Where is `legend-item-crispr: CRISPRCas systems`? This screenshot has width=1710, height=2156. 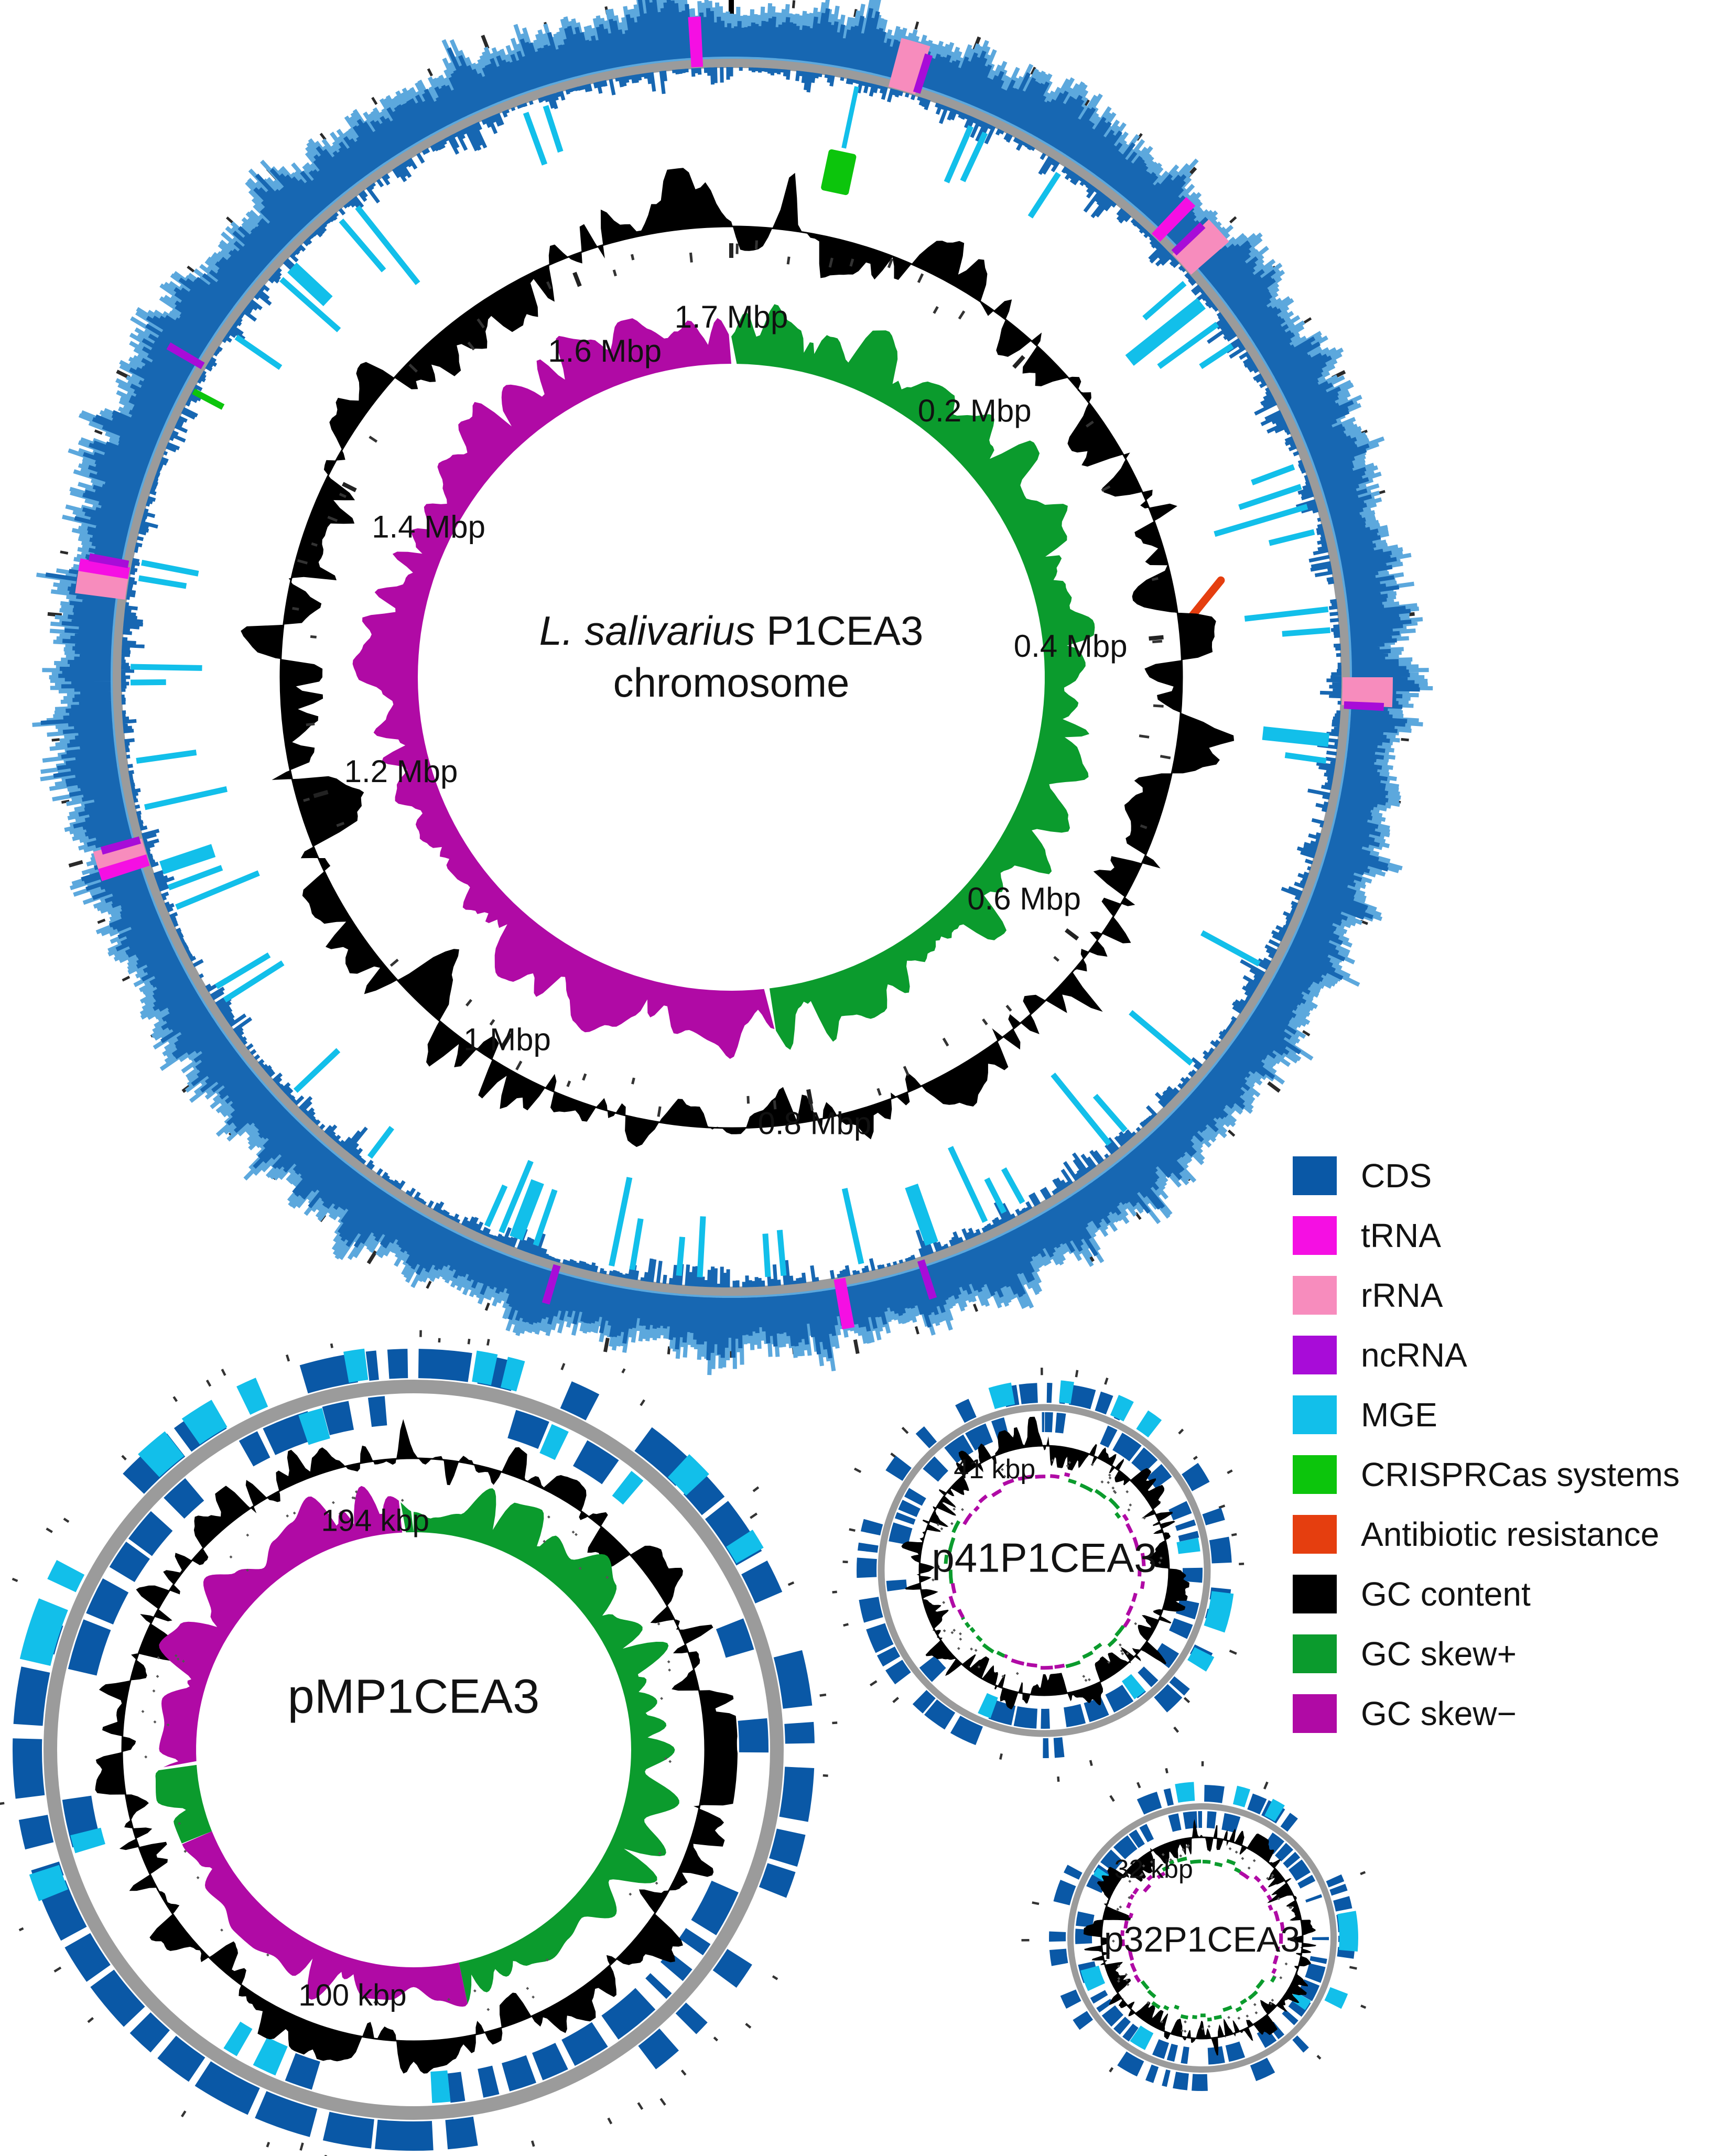 legend-item-crispr: CRISPRCas systems is located at coordinates (1486, 1474).